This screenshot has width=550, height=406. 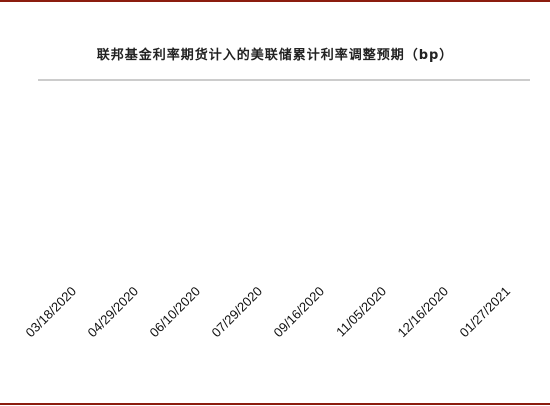 I want to click on chart-title: 联邦基金利率期货计入的美联储累计利率调整预期（bp）, so click(x=275, y=55).